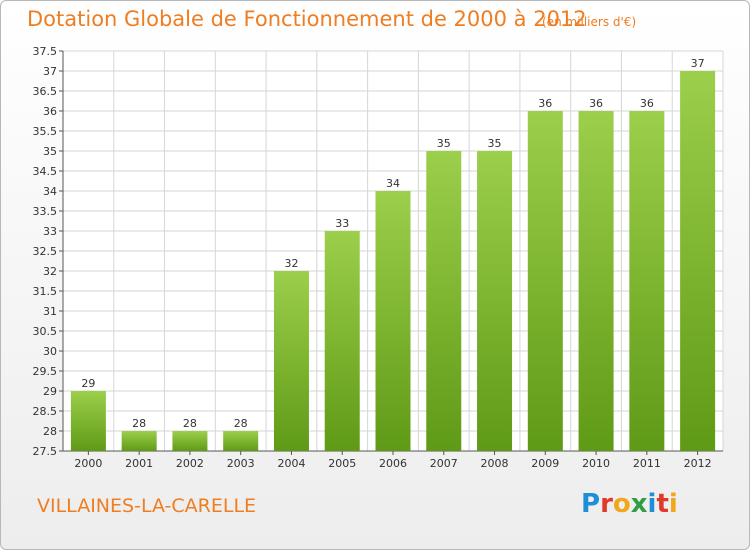  Describe the element at coordinates (698, 63) in the screenshot. I see `value-label: 37` at that location.